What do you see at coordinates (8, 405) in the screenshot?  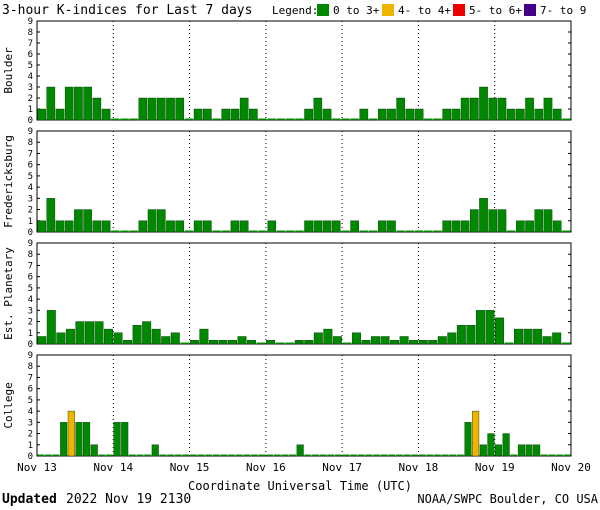 I see `station-label: College` at bounding box center [8, 405].